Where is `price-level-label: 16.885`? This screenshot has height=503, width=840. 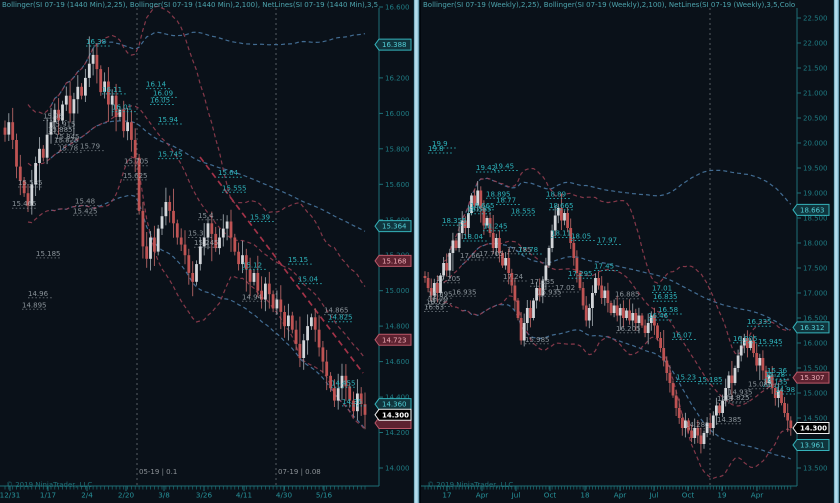
price-level-label: 16.885 is located at coordinates (627, 295).